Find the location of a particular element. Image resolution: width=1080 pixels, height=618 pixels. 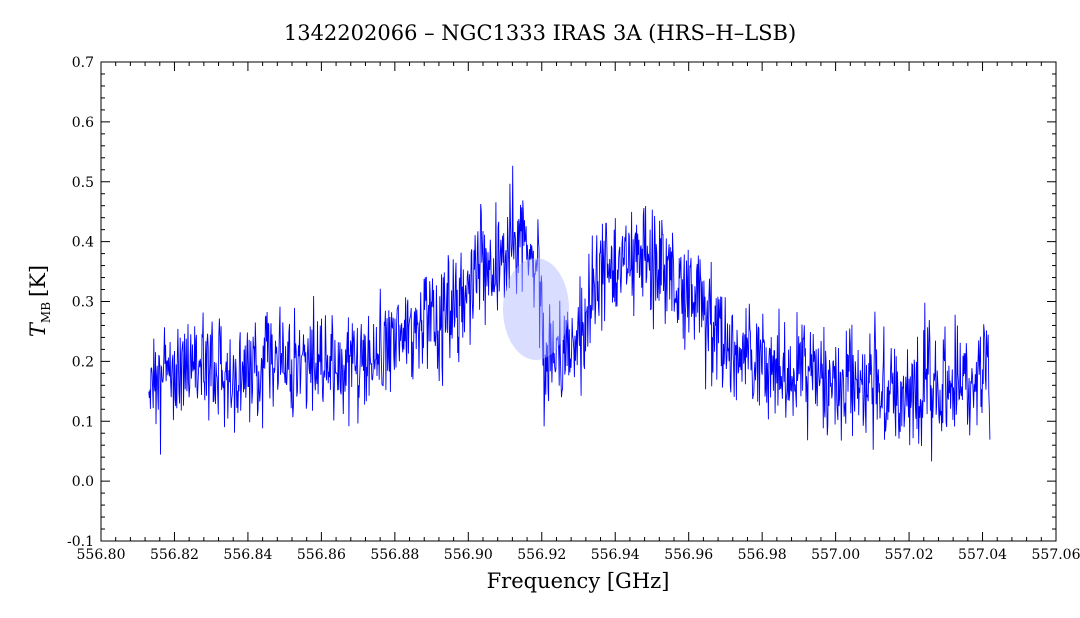

x-tick-label: 557.00 is located at coordinates (835, 555).